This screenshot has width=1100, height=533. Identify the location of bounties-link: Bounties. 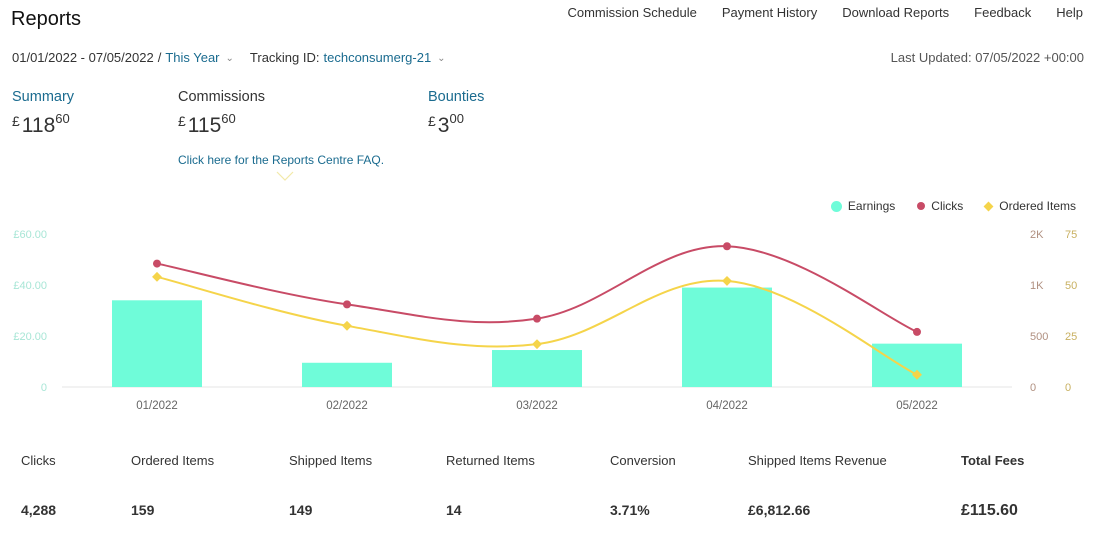
(456, 97).